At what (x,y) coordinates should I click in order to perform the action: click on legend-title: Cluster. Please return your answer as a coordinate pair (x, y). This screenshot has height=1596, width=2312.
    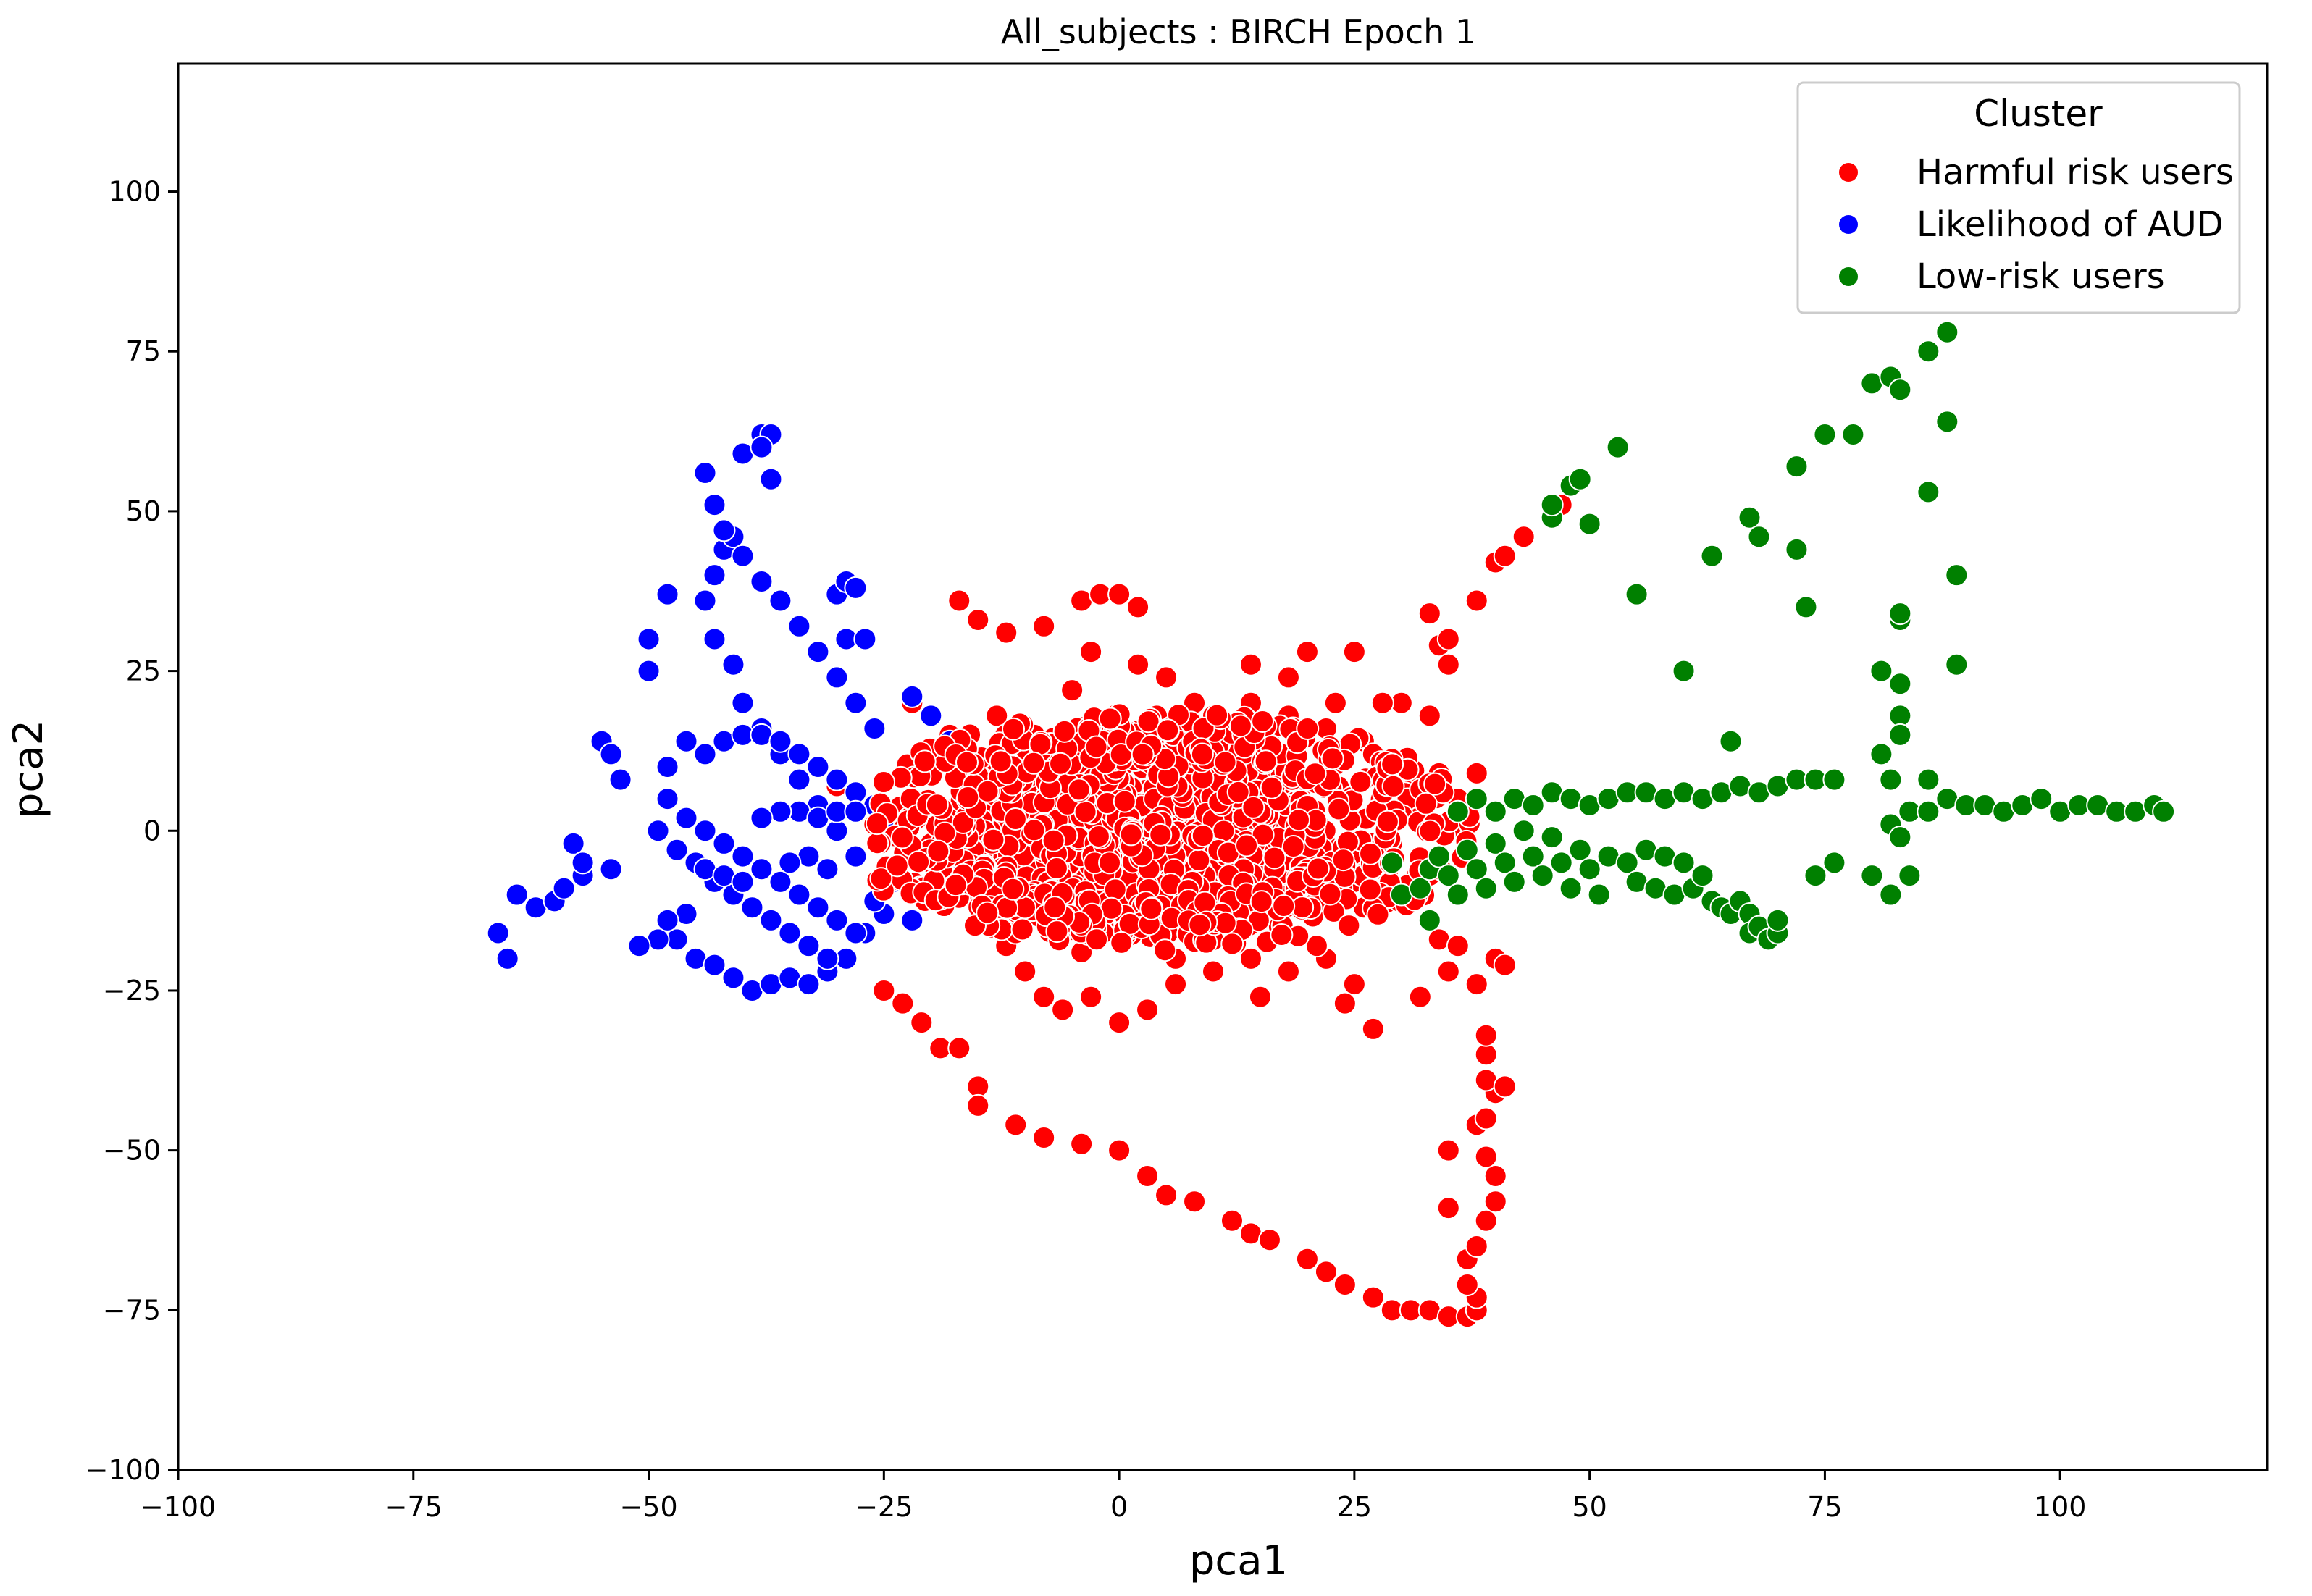
    Looking at the image, I should click on (2038, 114).